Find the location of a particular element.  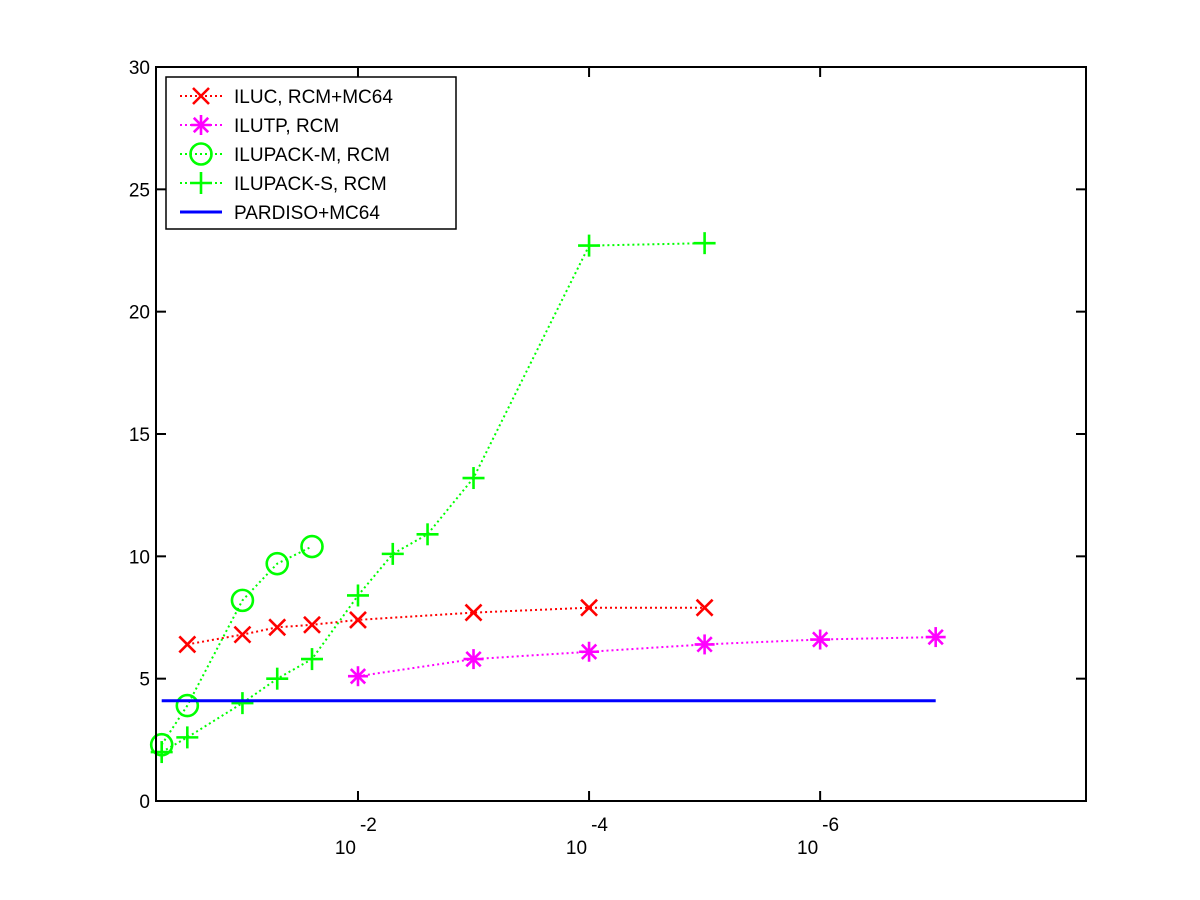

legend-item-0: ILUC, RCM+MC64 is located at coordinates (286, 97).